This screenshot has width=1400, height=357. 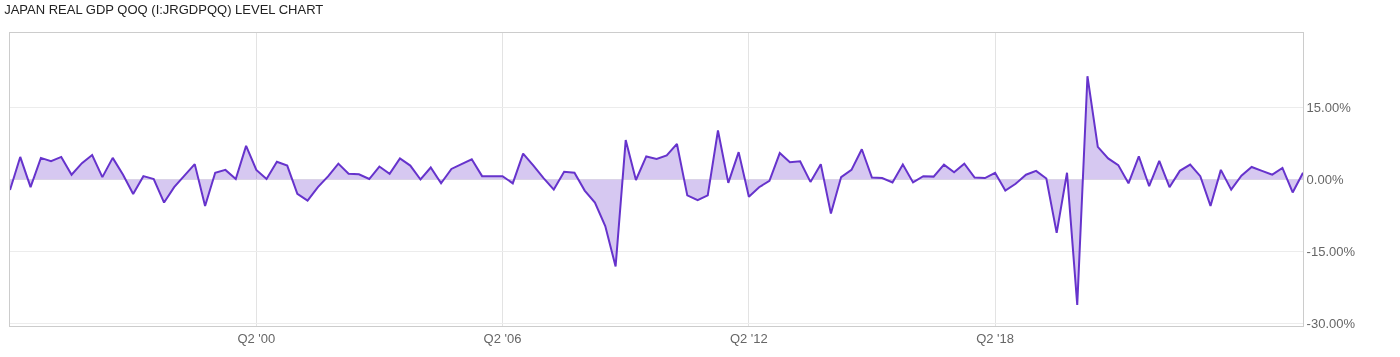 What do you see at coordinates (1325, 180) in the screenshot?
I see `y-tick-label: 0.00%` at bounding box center [1325, 180].